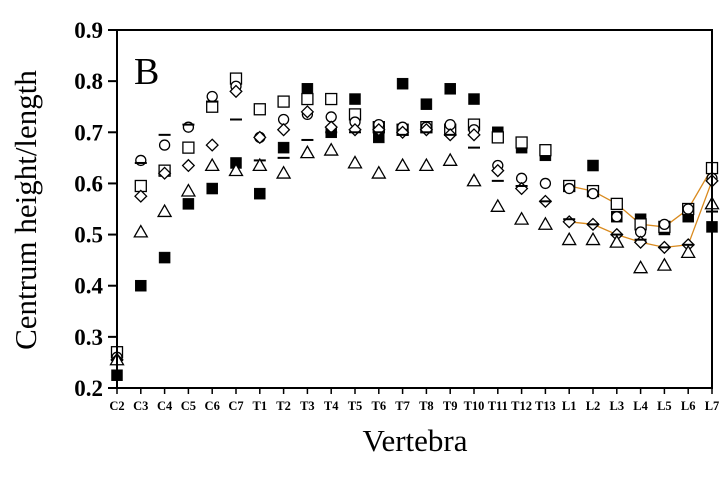  Describe the element at coordinates (283, 406) in the screenshot. I see `x-tick-label: T2` at that location.